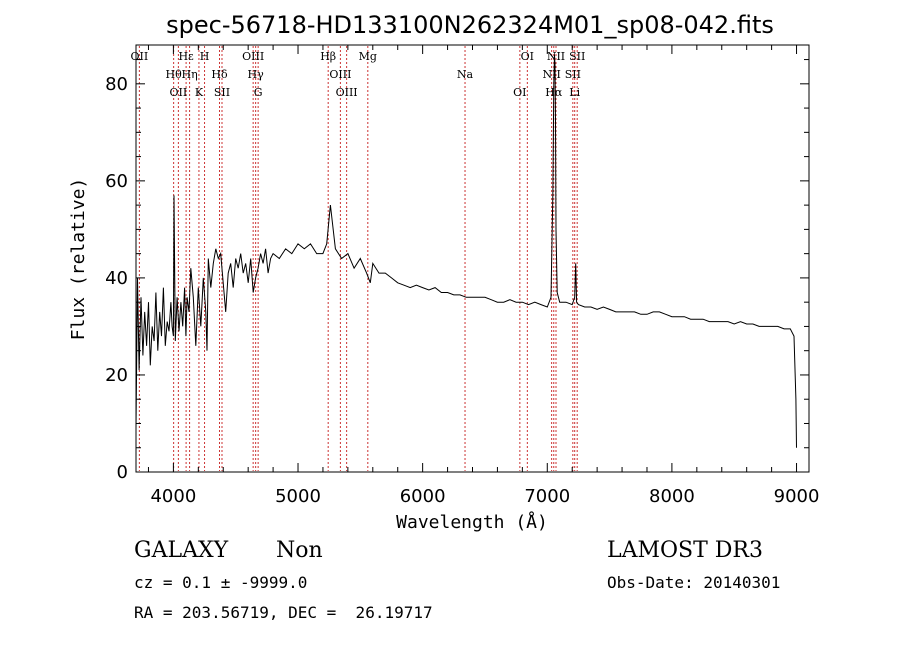 The image size is (900, 649). I want to click on emission-line-label: K, so click(199, 92).